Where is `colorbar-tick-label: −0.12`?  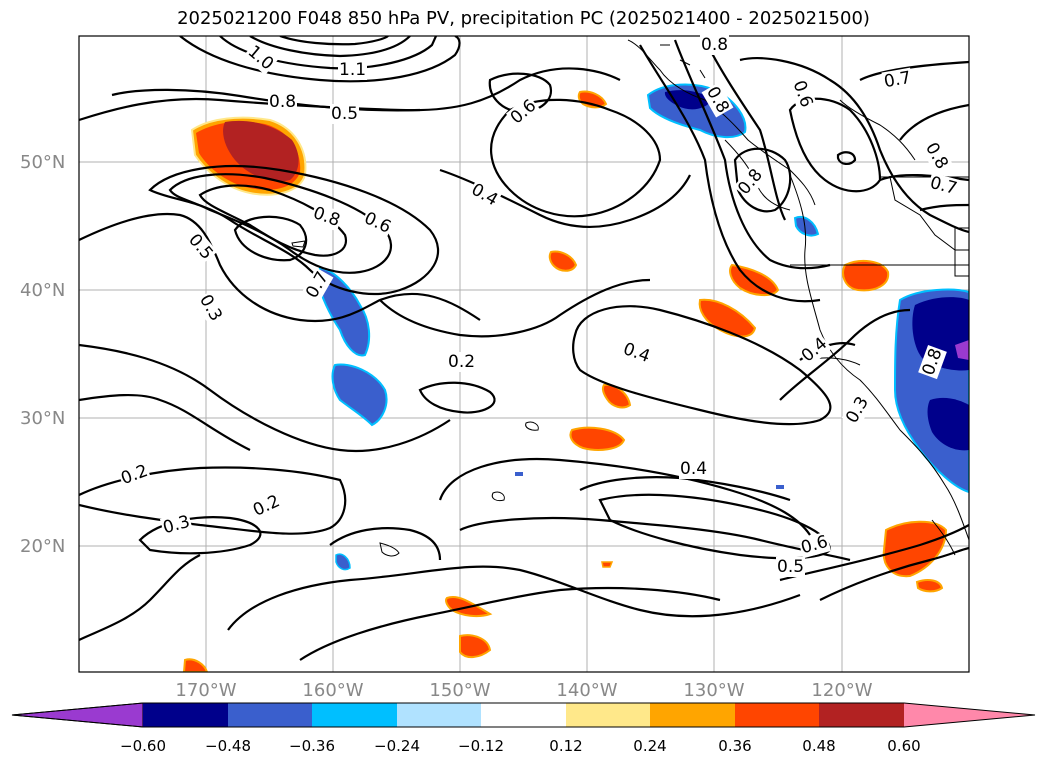
colorbar-tick-label: −0.12 is located at coordinates (481, 746).